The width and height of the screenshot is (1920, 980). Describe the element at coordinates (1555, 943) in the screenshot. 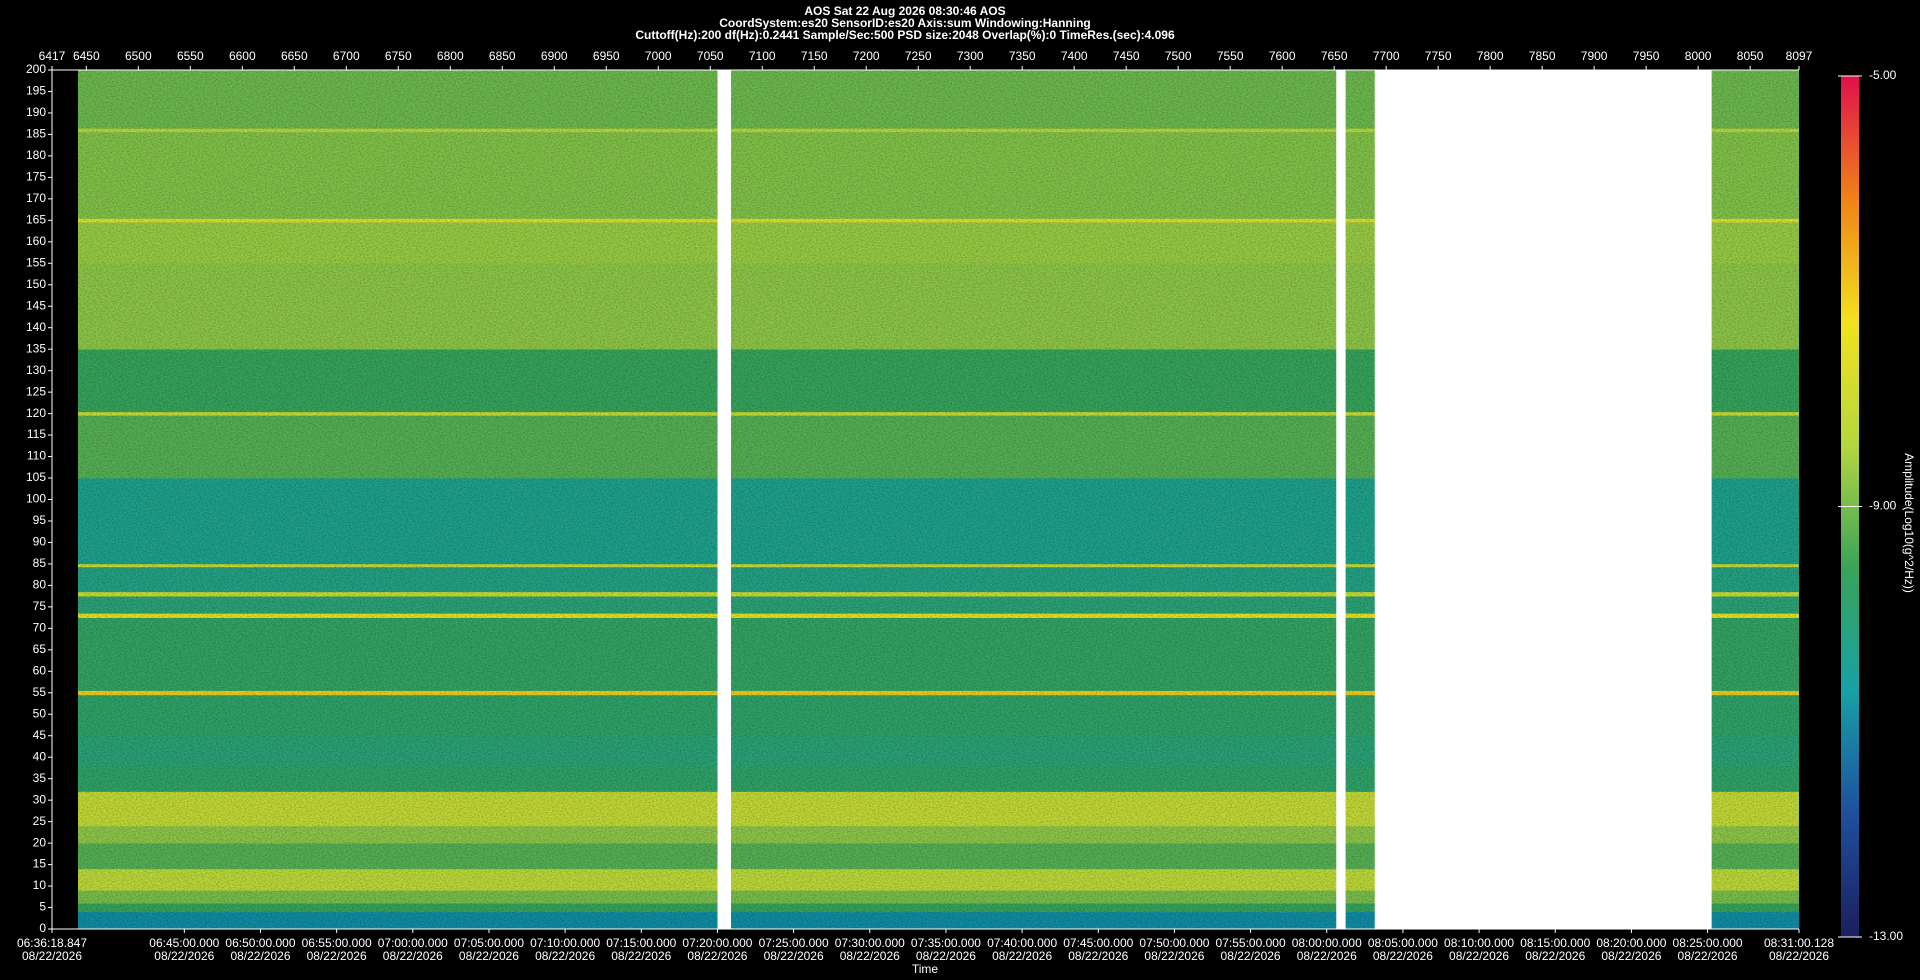

I see `time-tick-label: 08:15:00.000` at that location.